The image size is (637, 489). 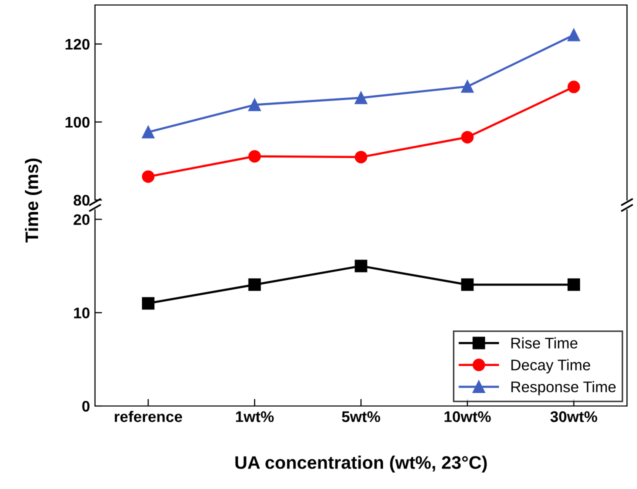 I want to click on legend-label: Response Time, so click(x=563, y=388).